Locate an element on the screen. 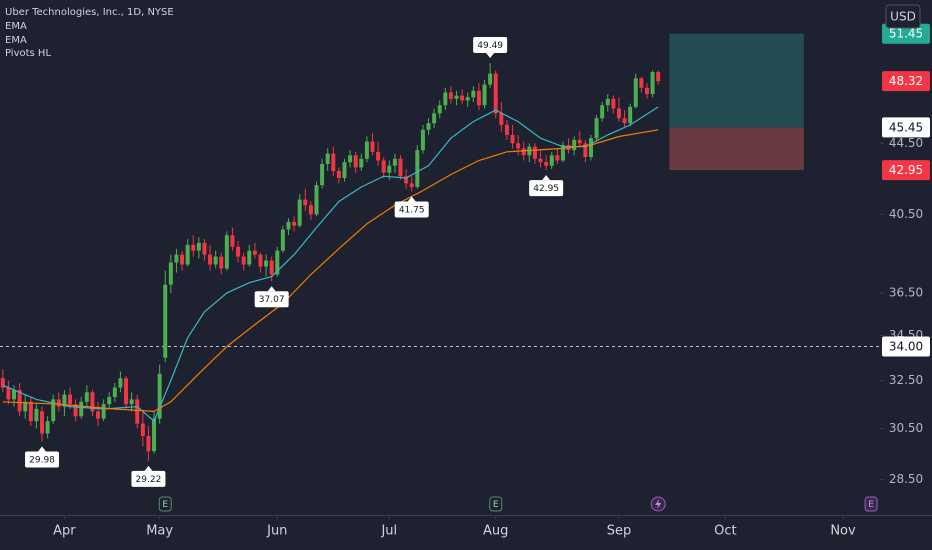 This screenshot has height=550, width=932. price-label: 34.00 is located at coordinates (906, 347).